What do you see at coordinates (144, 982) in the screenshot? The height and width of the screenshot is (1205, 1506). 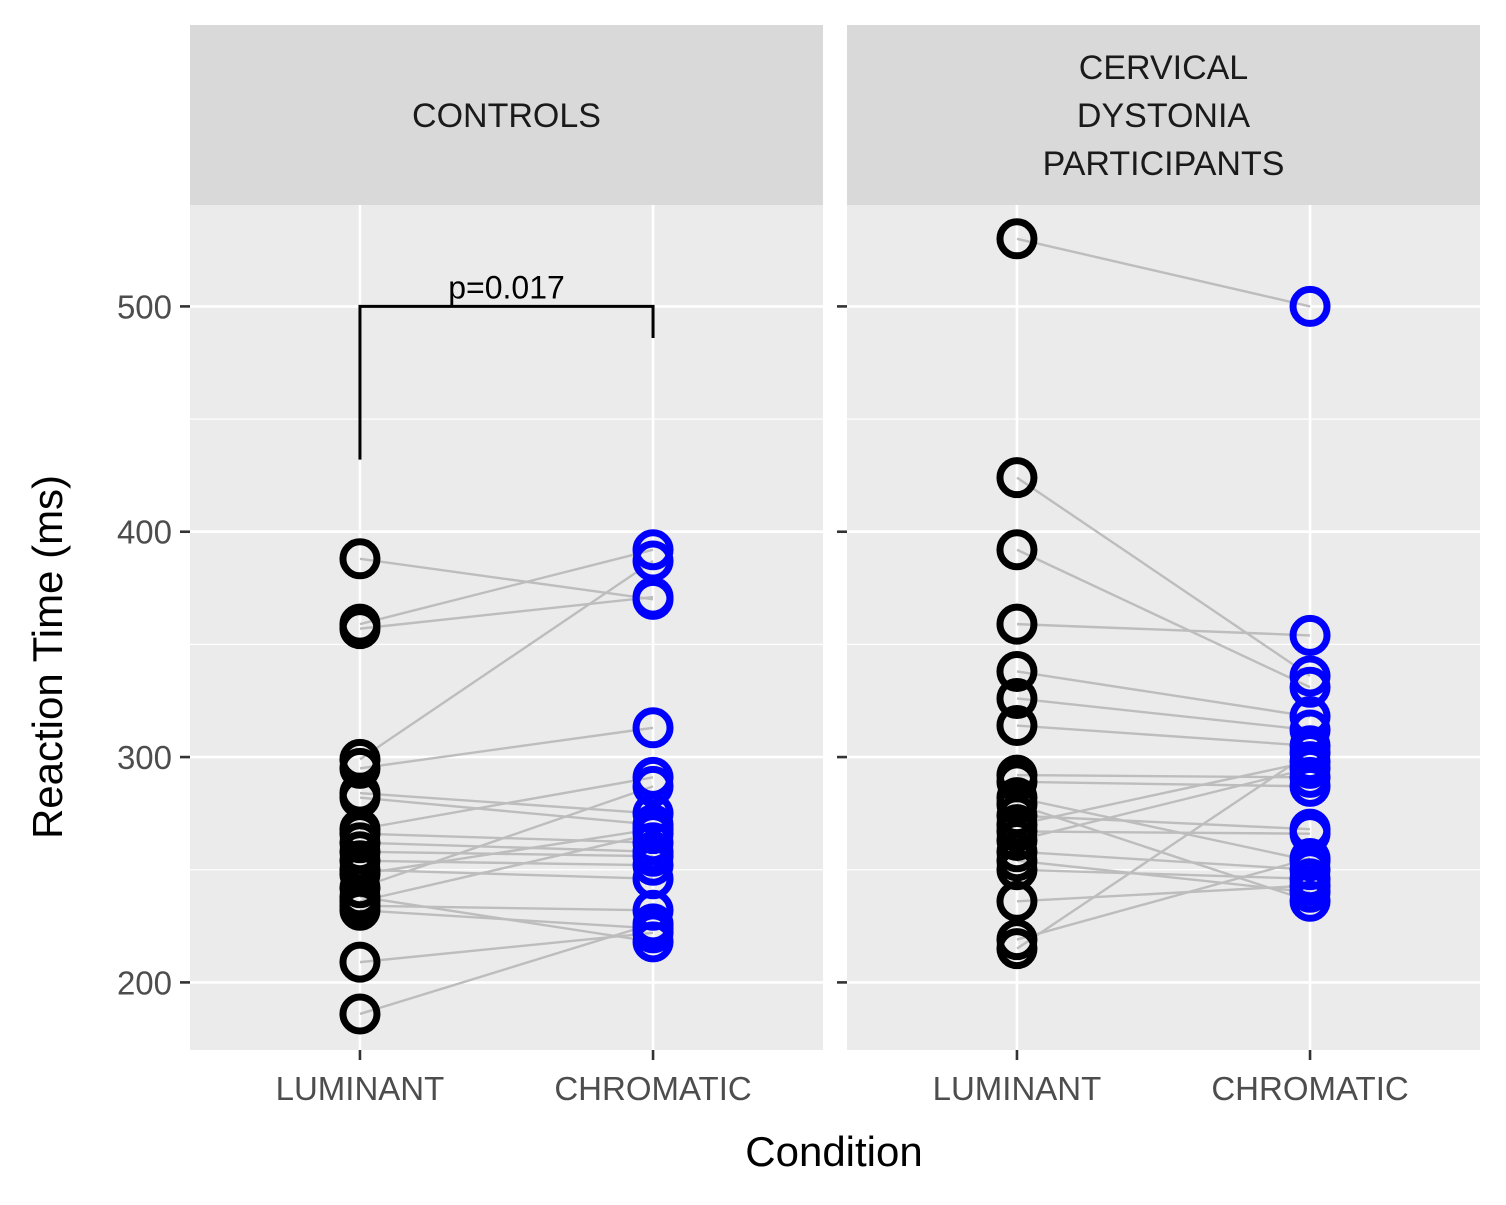 I see `y-tick-label: 200` at bounding box center [144, 982].